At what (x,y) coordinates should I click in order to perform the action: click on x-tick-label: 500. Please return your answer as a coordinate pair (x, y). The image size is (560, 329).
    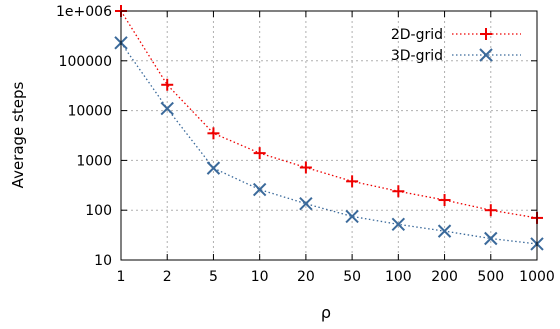
    Looking at the image, I should click on (490, 277).